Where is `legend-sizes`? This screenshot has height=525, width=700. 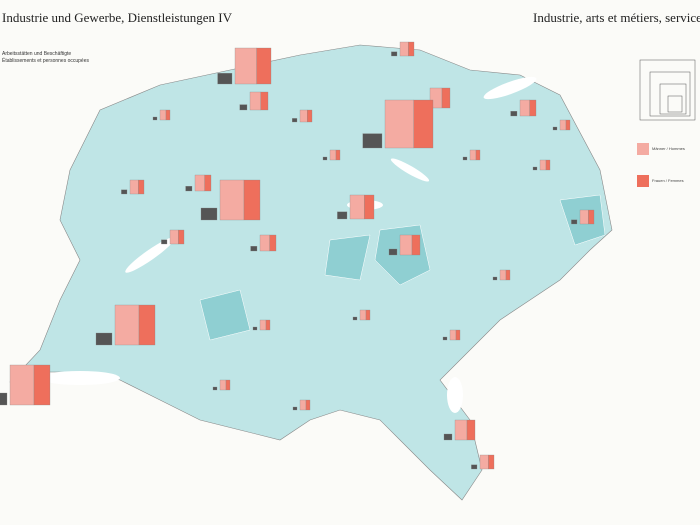 legend-sizes is located at coordinates (667, 90).